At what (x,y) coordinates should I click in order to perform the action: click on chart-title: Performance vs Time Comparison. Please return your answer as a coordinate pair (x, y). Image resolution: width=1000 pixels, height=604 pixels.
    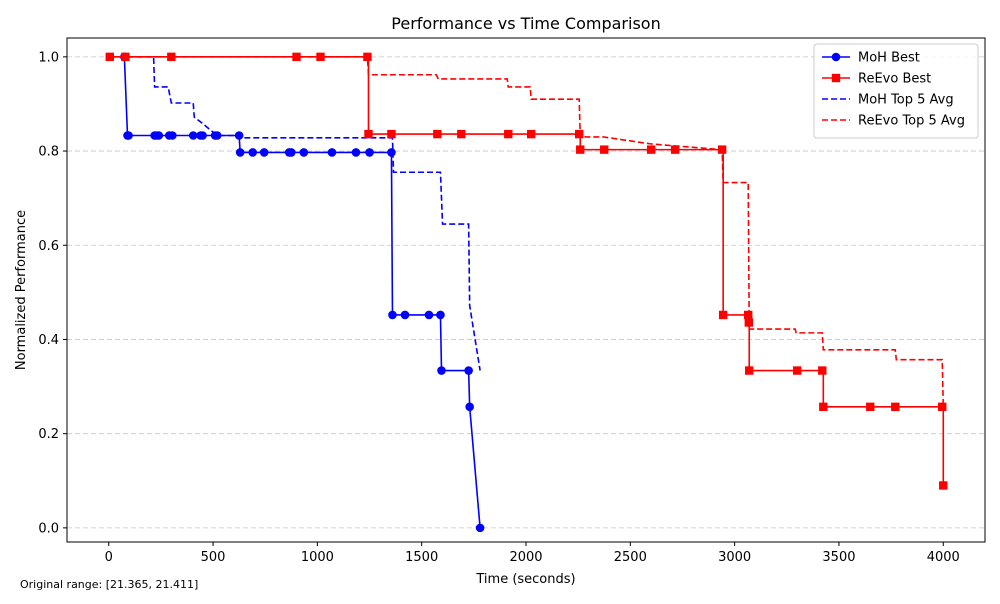
    Looking at the image, I should click on (525, 23).